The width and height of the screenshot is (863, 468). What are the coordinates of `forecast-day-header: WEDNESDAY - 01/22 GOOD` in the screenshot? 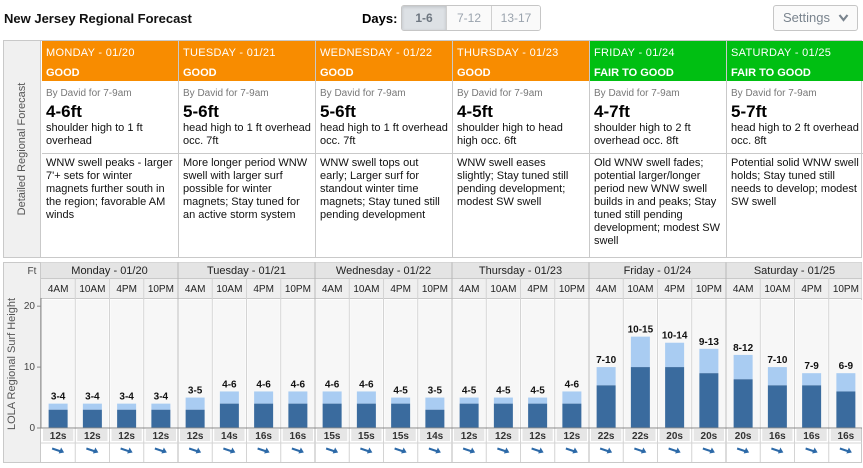 It's located at (384, 61).